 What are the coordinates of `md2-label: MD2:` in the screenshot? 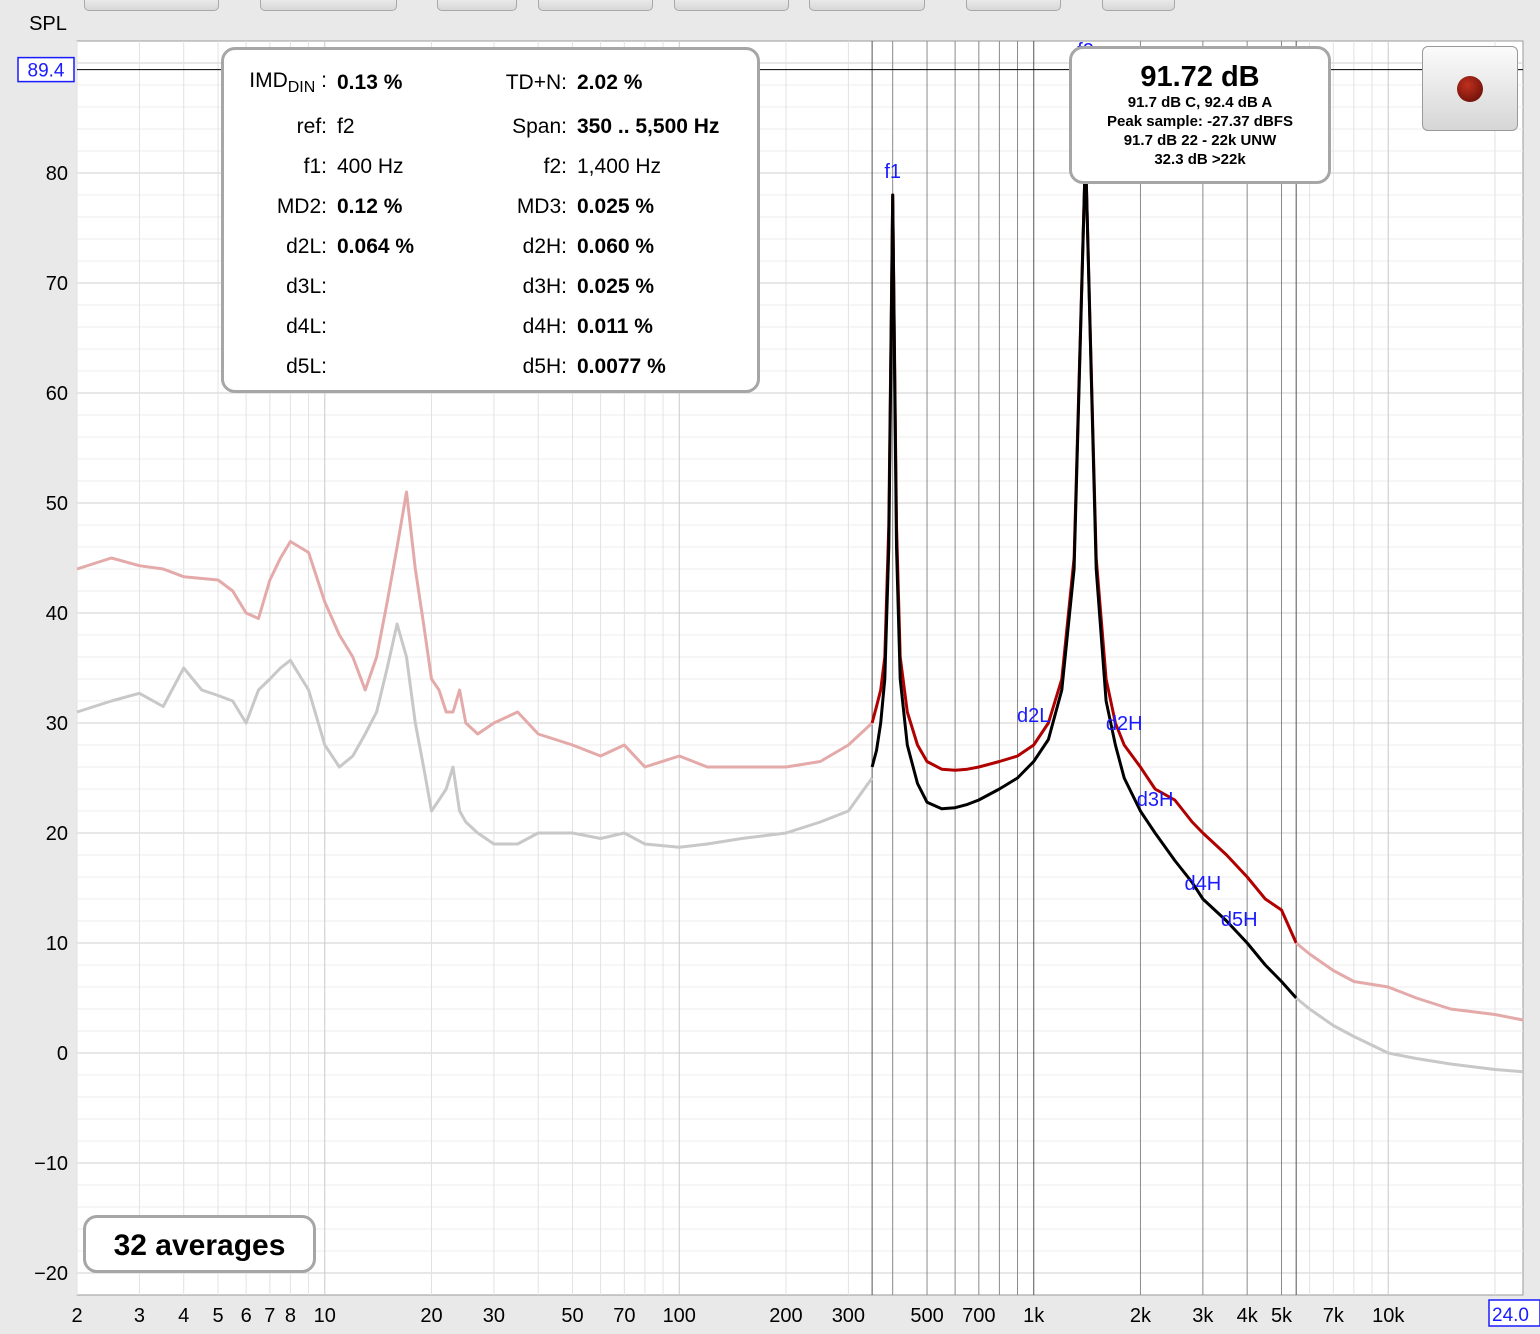 It's located at (301, 206).